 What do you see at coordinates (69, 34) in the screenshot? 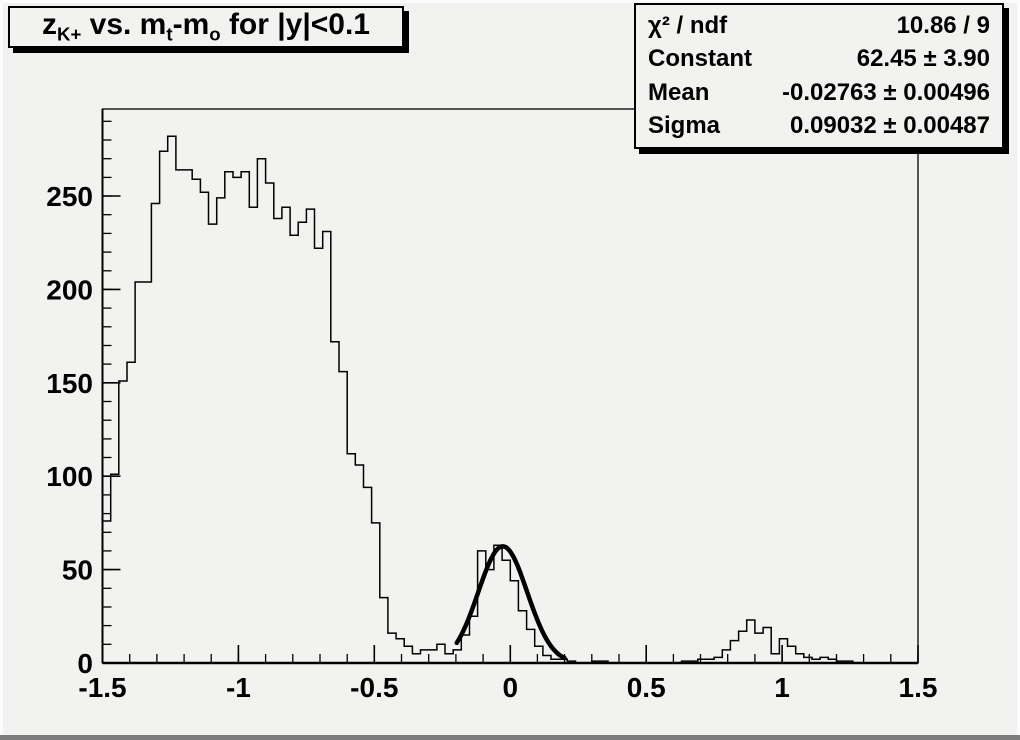
I see `title-subscript: K+` at bounding box center [69, 34].